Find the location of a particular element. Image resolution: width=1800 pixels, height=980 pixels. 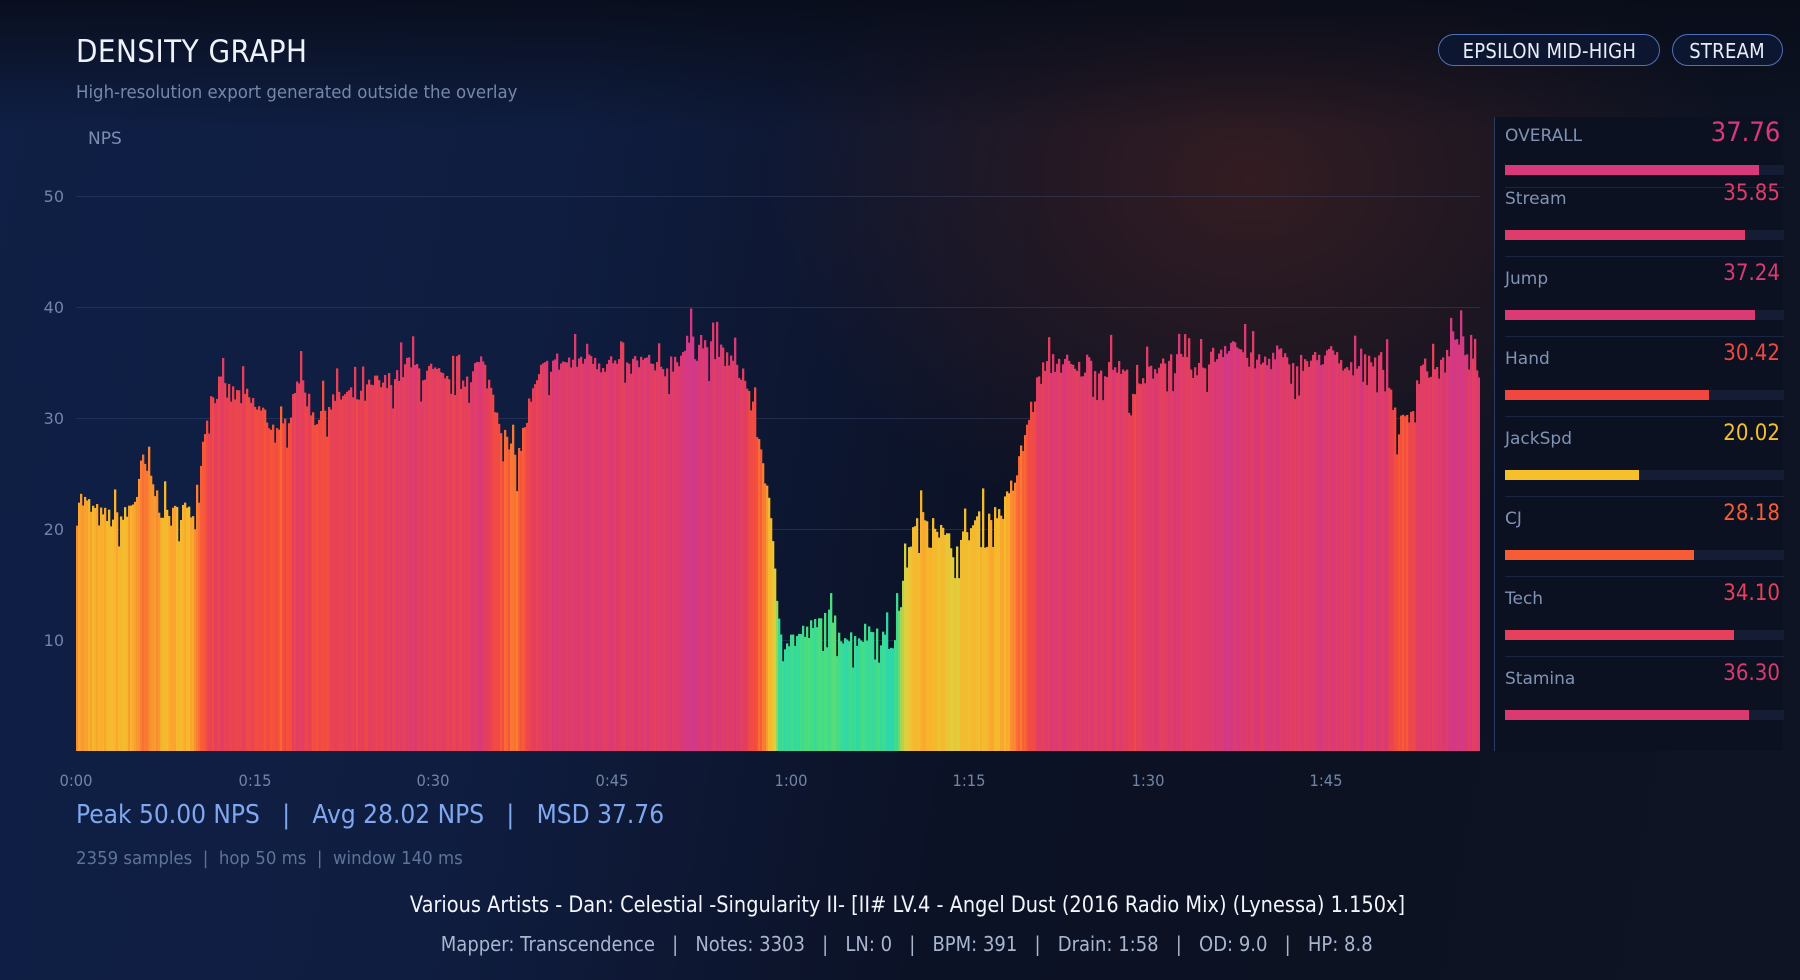

x-tick: 1:45 is located at coordinates (1326, 780).